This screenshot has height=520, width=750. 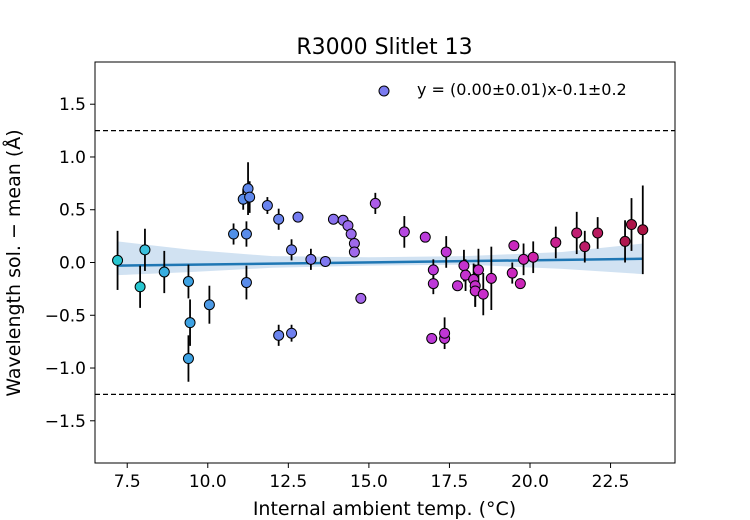 I want to click on x-tick-label-0: 7.5, so click(x=127, y=482).